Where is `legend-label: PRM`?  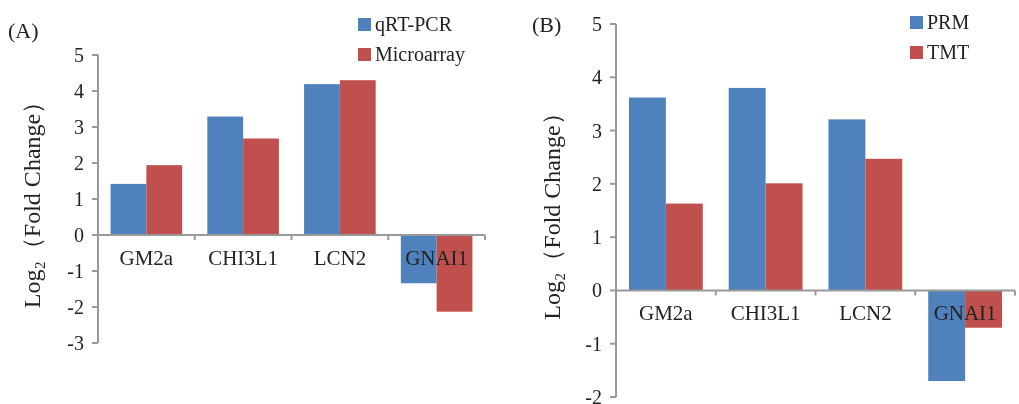
legend-label: PRM is located at coordinates (948, 22).